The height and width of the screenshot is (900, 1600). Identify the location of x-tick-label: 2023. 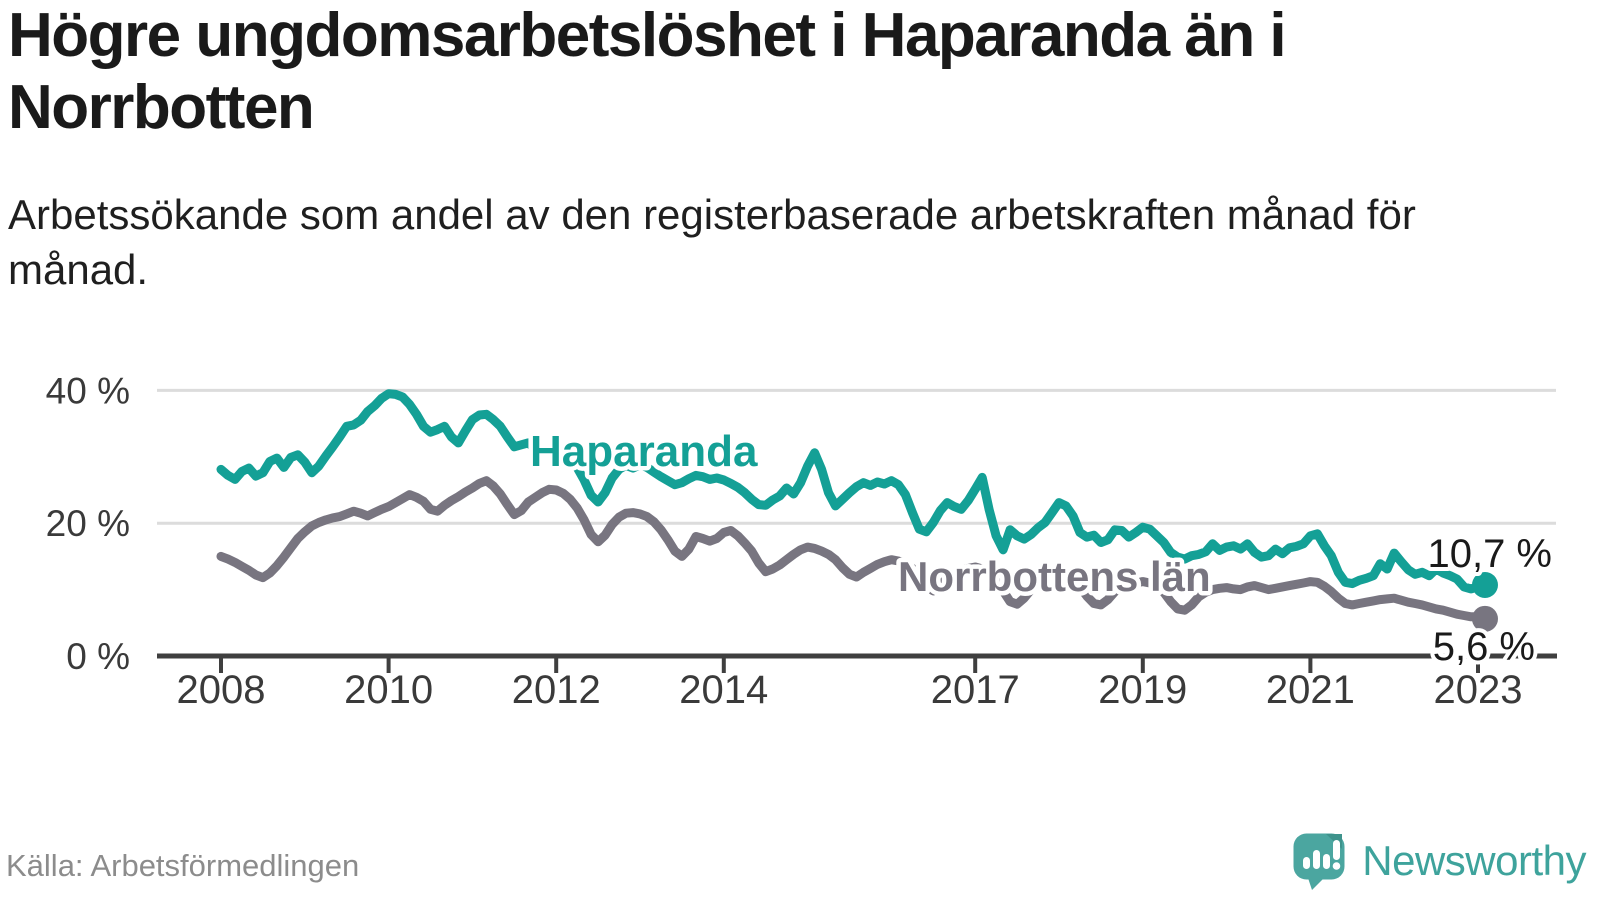
(1478, 690).